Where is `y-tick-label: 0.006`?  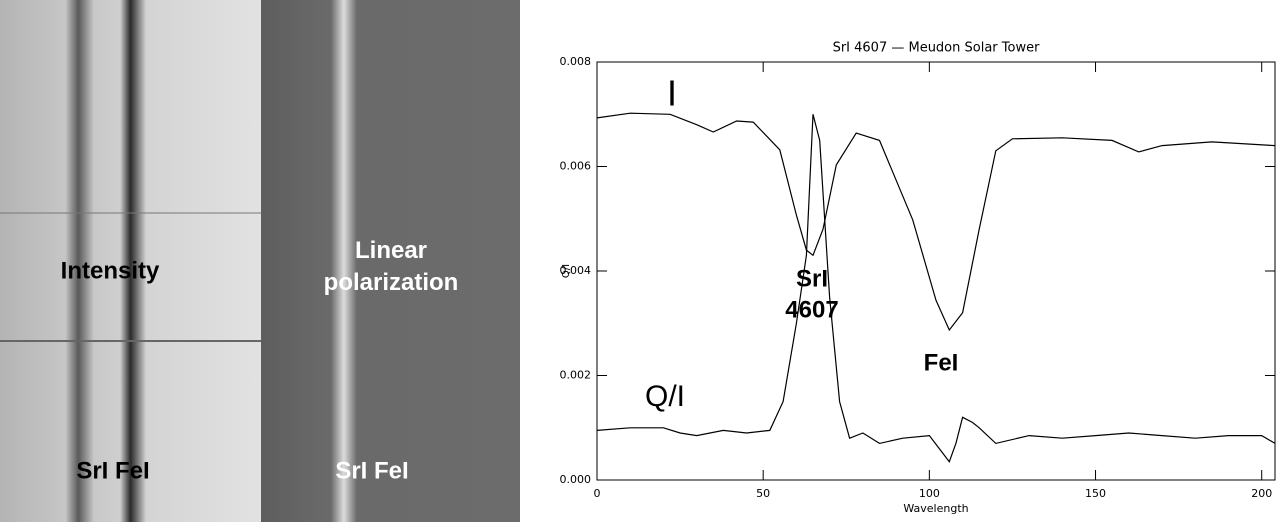 y-tick-label: 0.006 is located at coordinates (576, 166).